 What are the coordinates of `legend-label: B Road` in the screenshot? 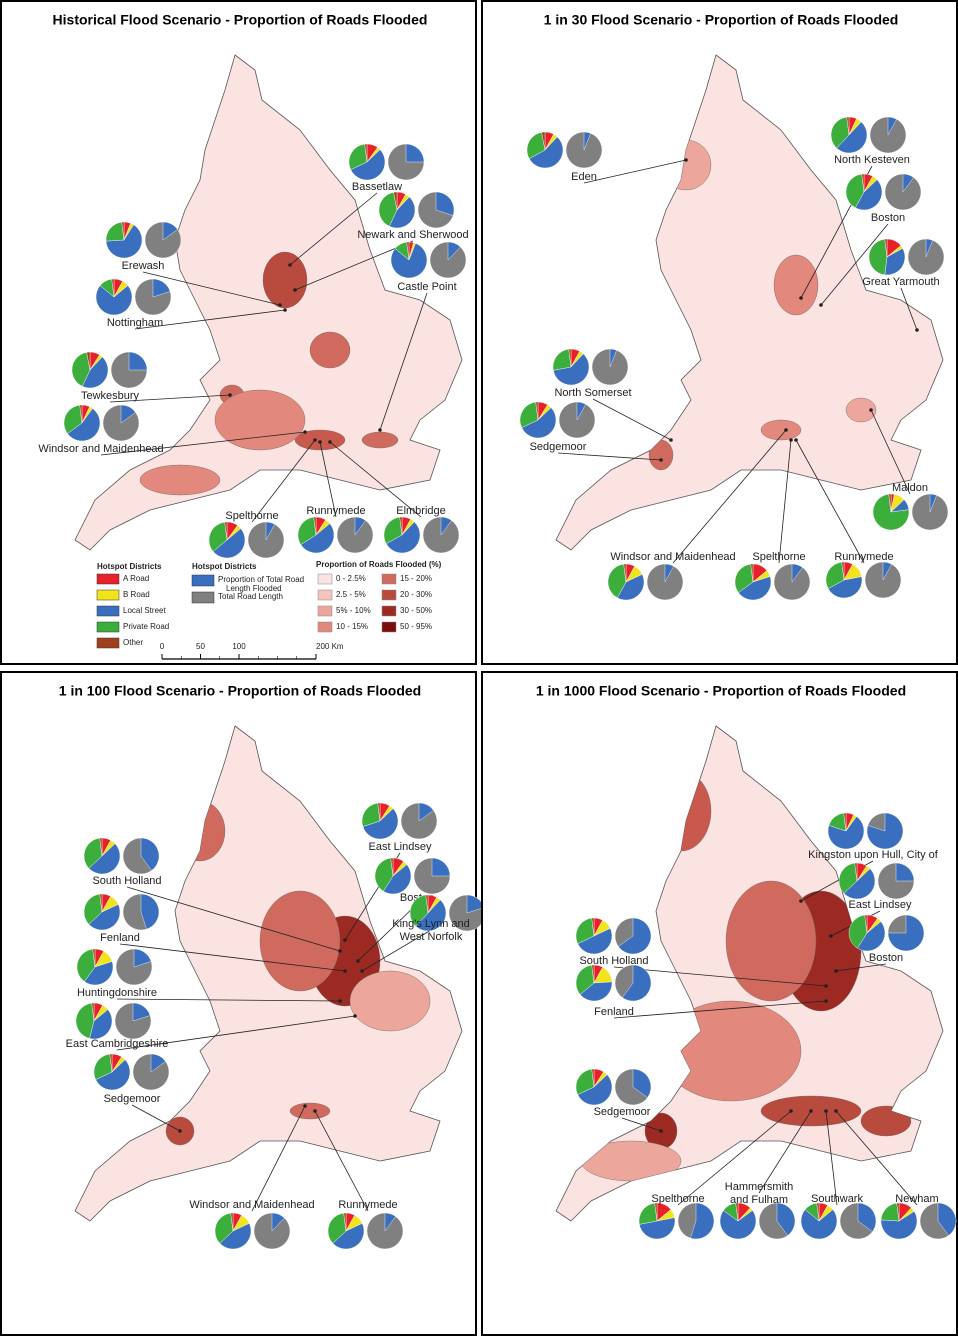 It's located at (136, 594).